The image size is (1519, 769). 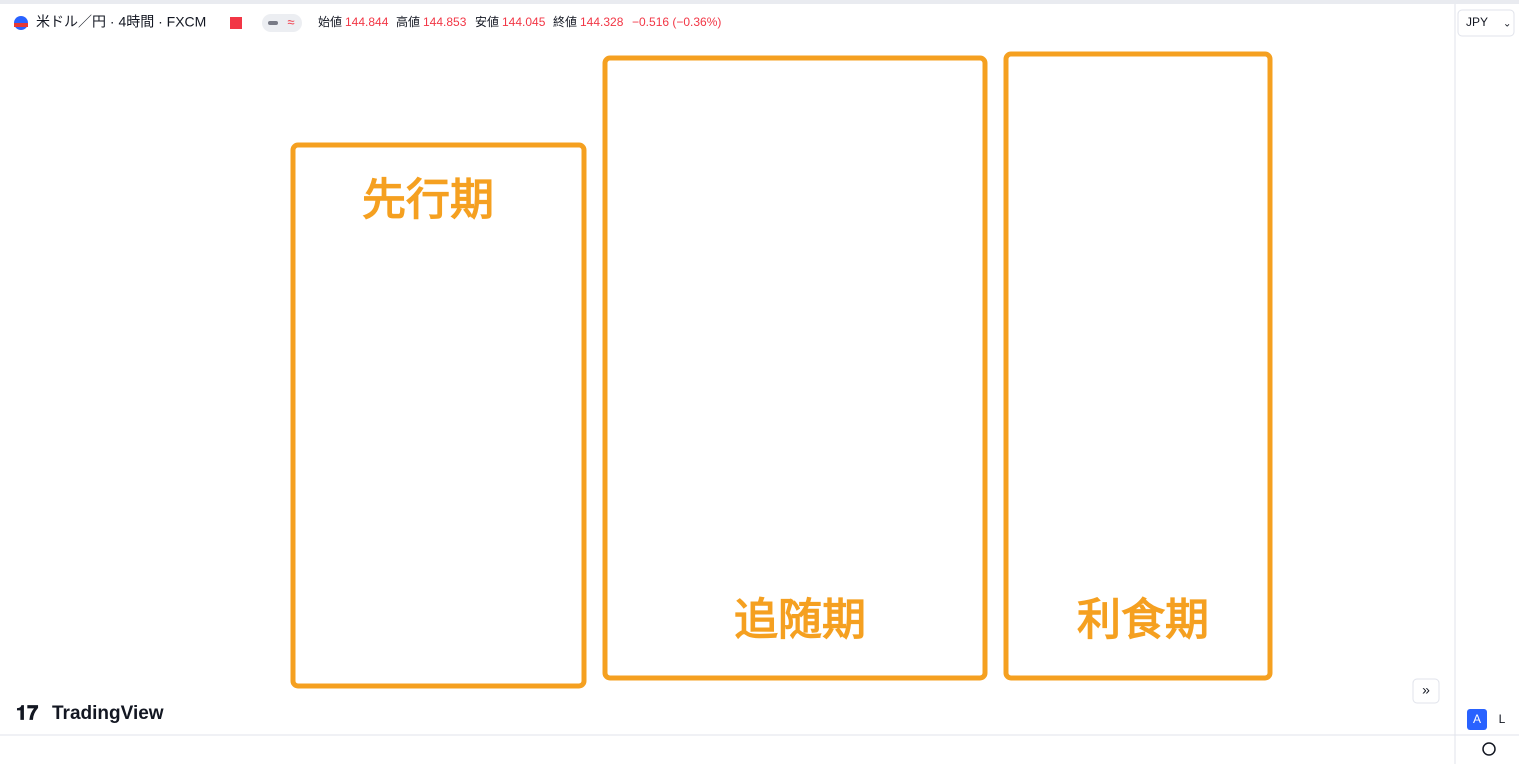 What do you see at coordinates (367, 22) in the screenshot?
I see `open-value: 144.844` at bounding box center [367, 22].